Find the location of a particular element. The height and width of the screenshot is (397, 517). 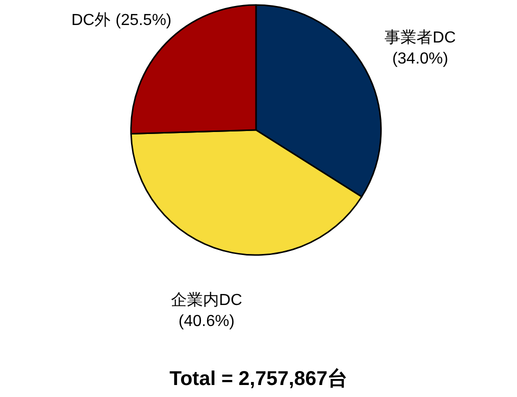

data-label: (40.6%) is located at coordinates (206, 321).